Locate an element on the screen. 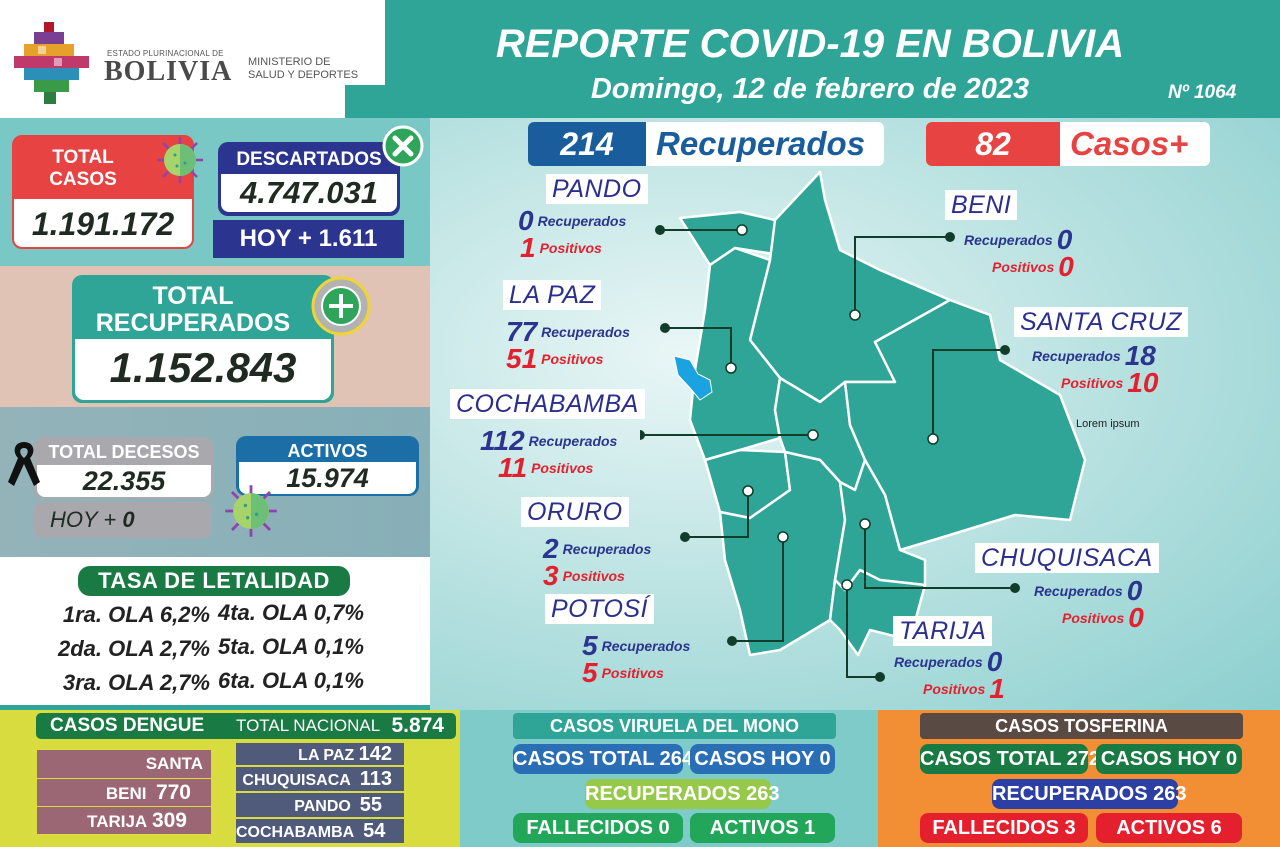 This screenshot has width=1280, height=847. total-decesos-label: TOTAL DECESOS is located at coordinates (124, 452).